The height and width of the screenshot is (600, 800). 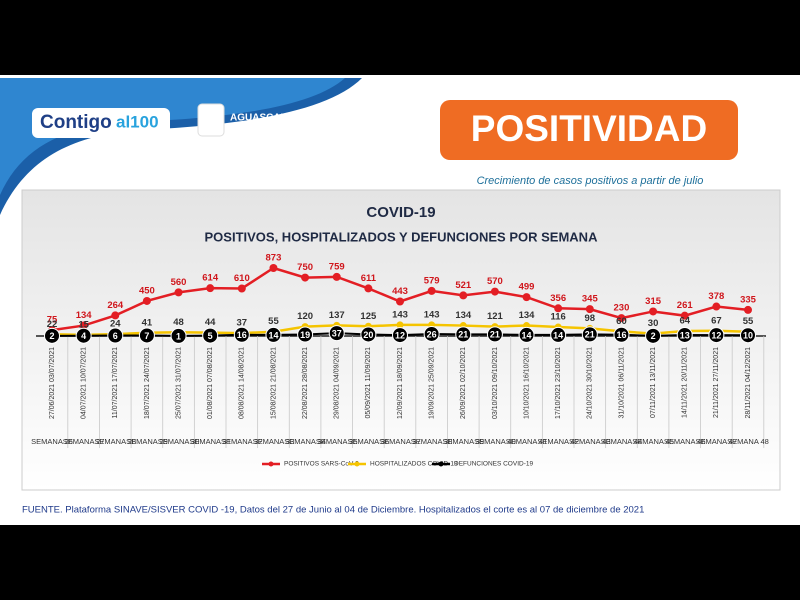 What do you see at coordinates (432, 441) in the screenshot?
I see `week-label: SEMANA 38` at bounding box center [432, 441].